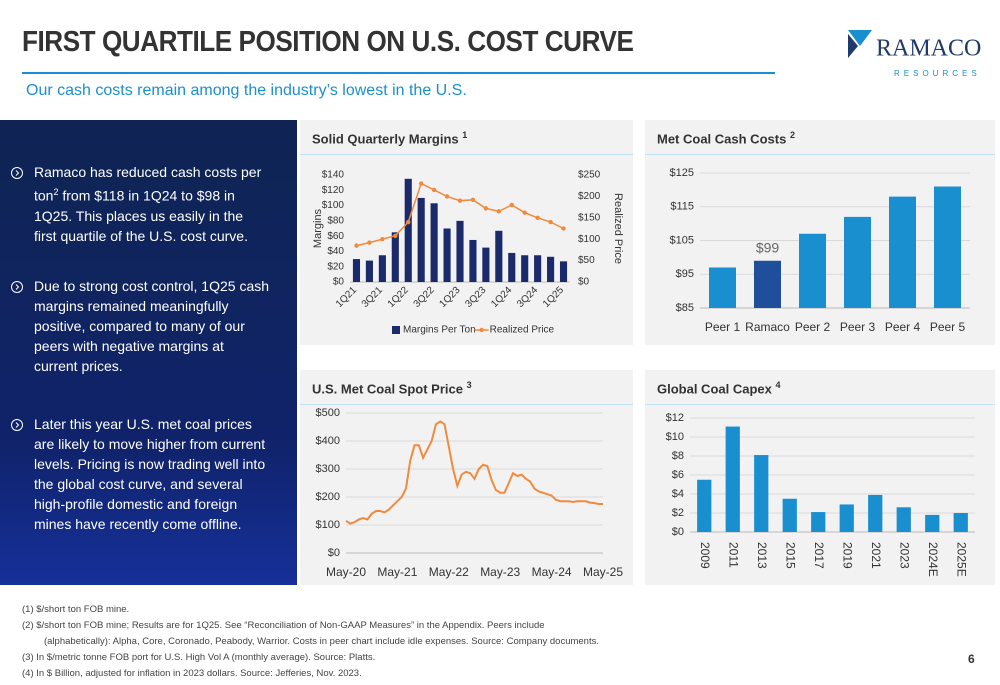 This screenshot has width=1000, height=685. I want to click on y-tick-label: $300, so click(328, 469).